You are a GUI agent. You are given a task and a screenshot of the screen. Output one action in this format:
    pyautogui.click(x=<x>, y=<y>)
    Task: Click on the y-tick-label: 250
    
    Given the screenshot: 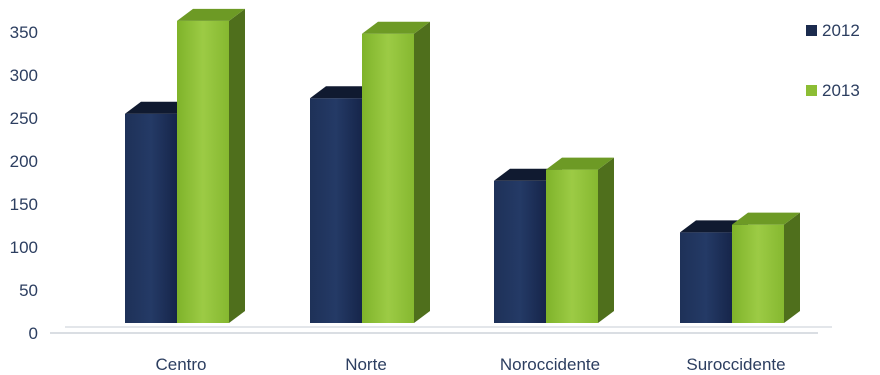 What is the action you would take?
    pyautogui.click(x=24, y=118)
    